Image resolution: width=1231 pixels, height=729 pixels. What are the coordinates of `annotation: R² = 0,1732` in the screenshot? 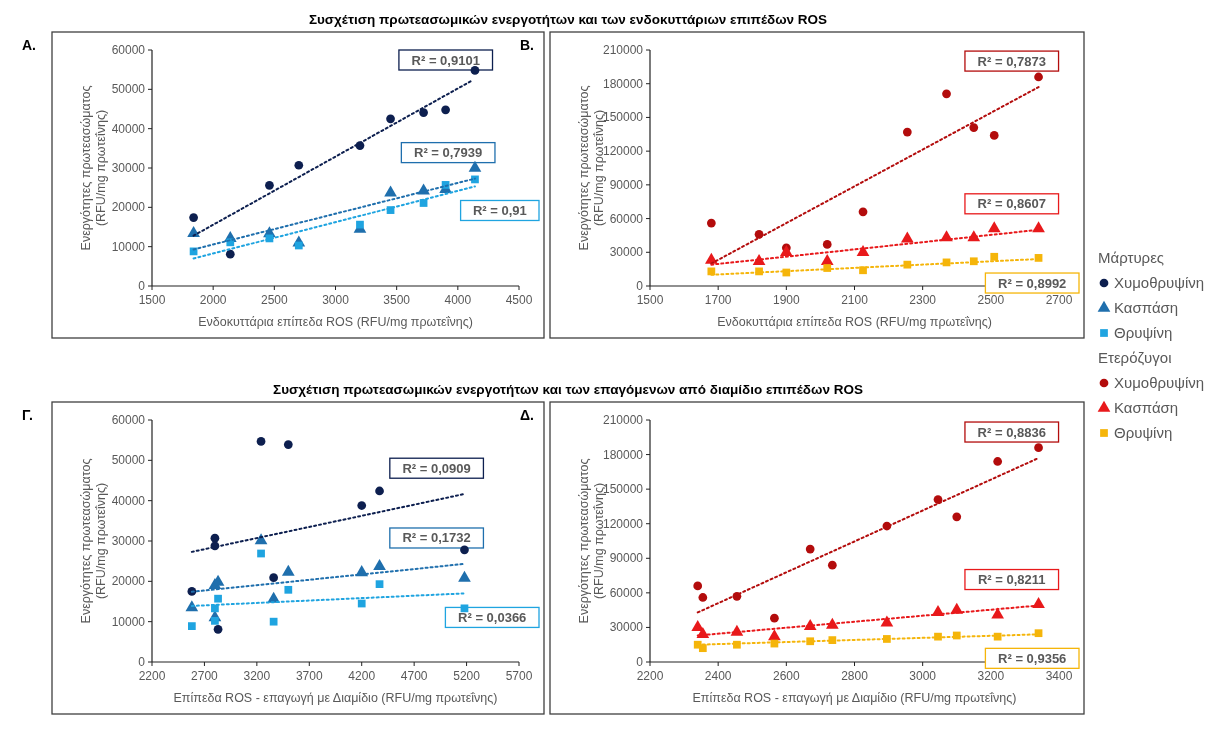 It's located at (436, 538).